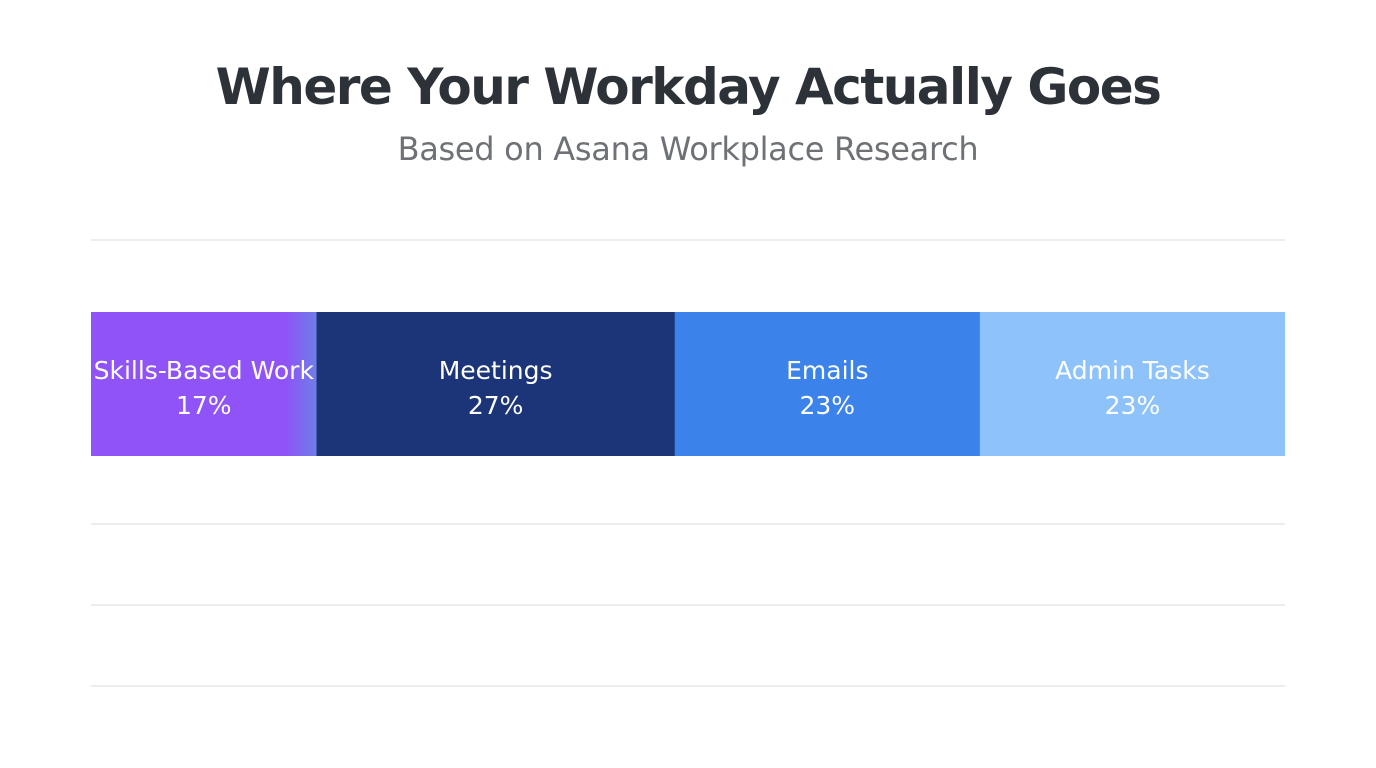 The width and height of the screenshot is (1376, 768). Describe the element at coordinates (204, 370) in the screenshot. I see `segment-label-skills-based-work: Skills-Based Work` at that location.